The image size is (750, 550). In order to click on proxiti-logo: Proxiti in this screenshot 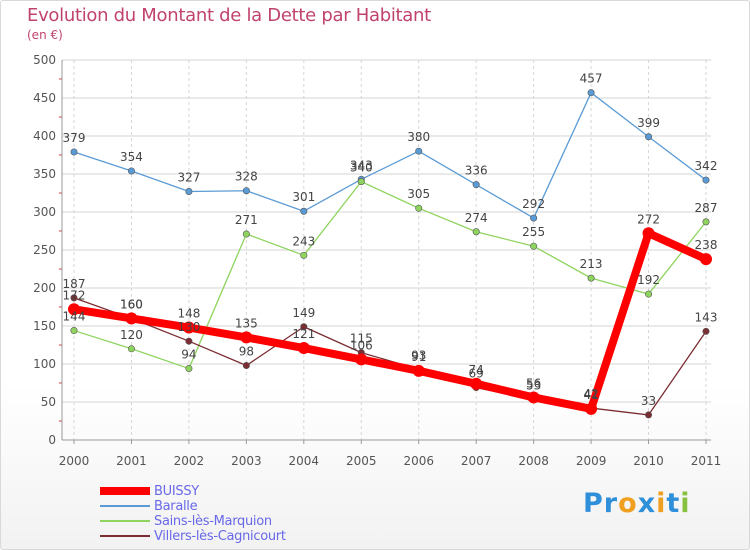, I will do `click(637, 503)`.